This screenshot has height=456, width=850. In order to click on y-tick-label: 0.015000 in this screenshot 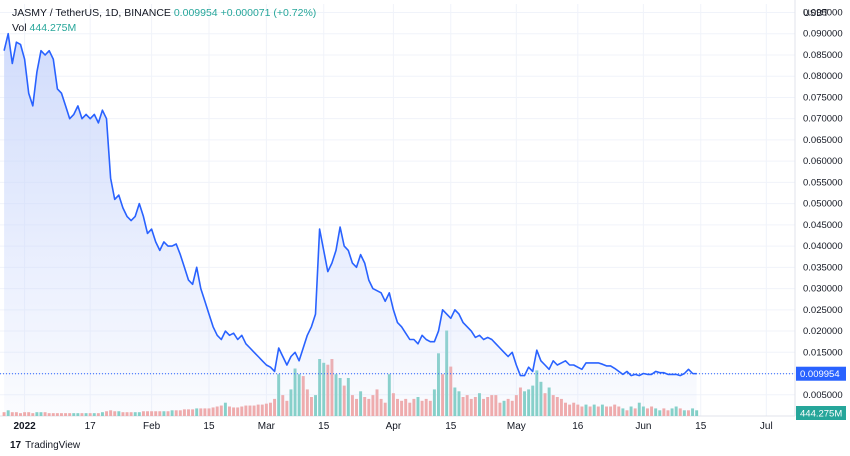, I will do `click(823, 352)`.